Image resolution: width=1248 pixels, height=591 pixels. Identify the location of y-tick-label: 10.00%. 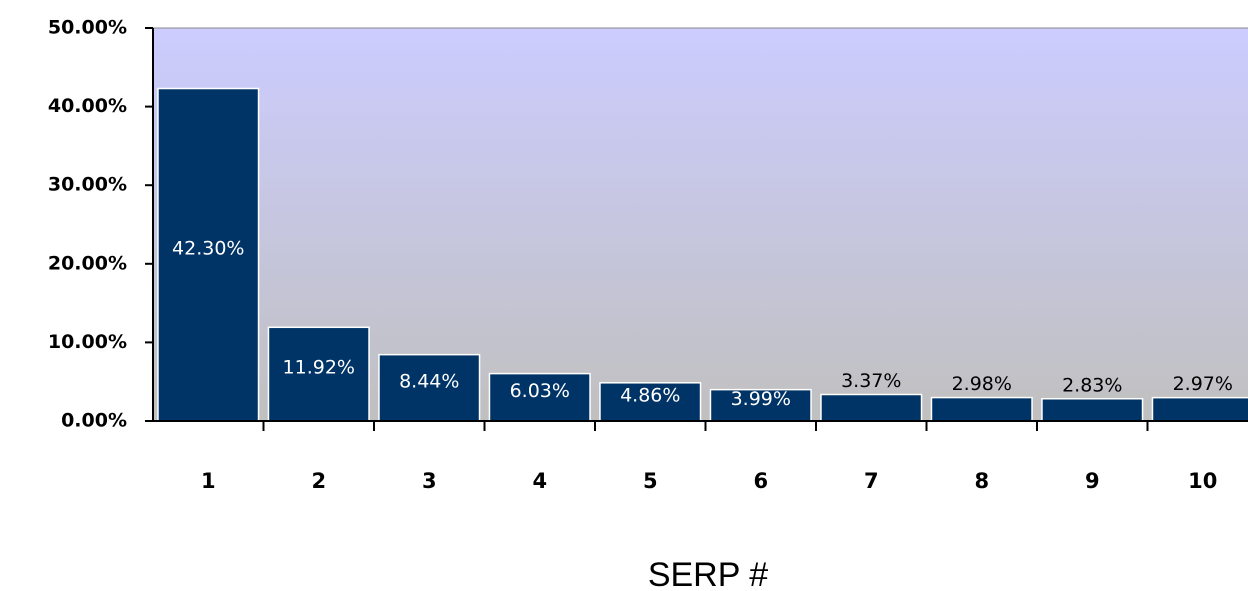
(87, 342).